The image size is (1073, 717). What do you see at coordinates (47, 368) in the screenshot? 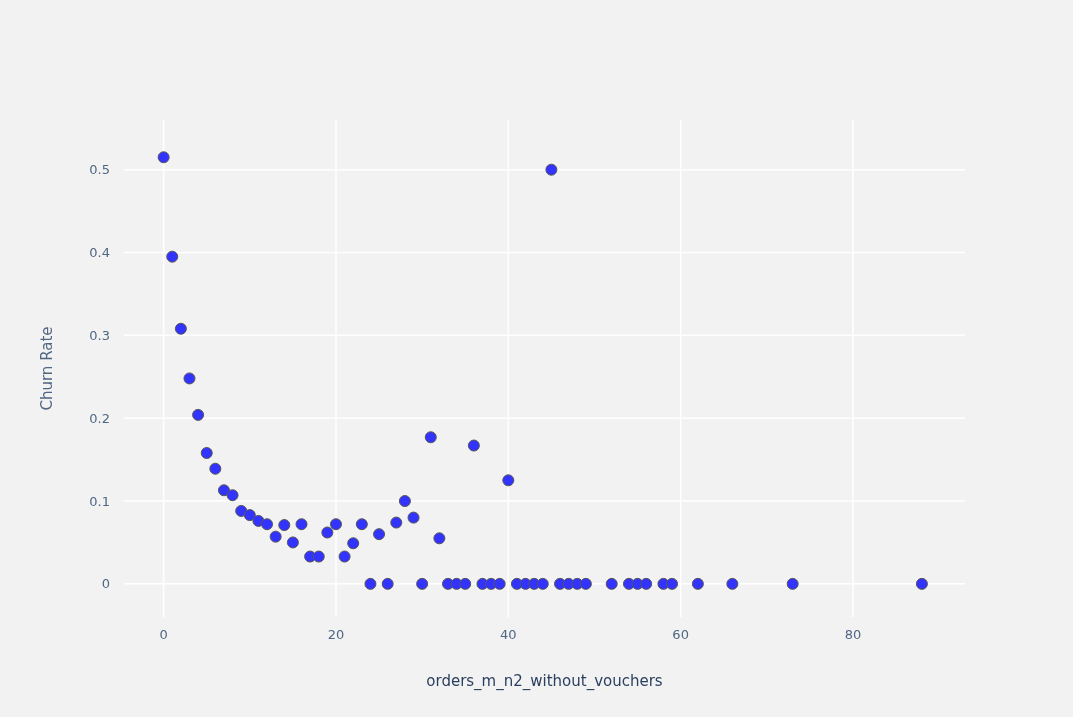
I see `y-axis-title: Churn Rate` at bounding box center [47, 368].